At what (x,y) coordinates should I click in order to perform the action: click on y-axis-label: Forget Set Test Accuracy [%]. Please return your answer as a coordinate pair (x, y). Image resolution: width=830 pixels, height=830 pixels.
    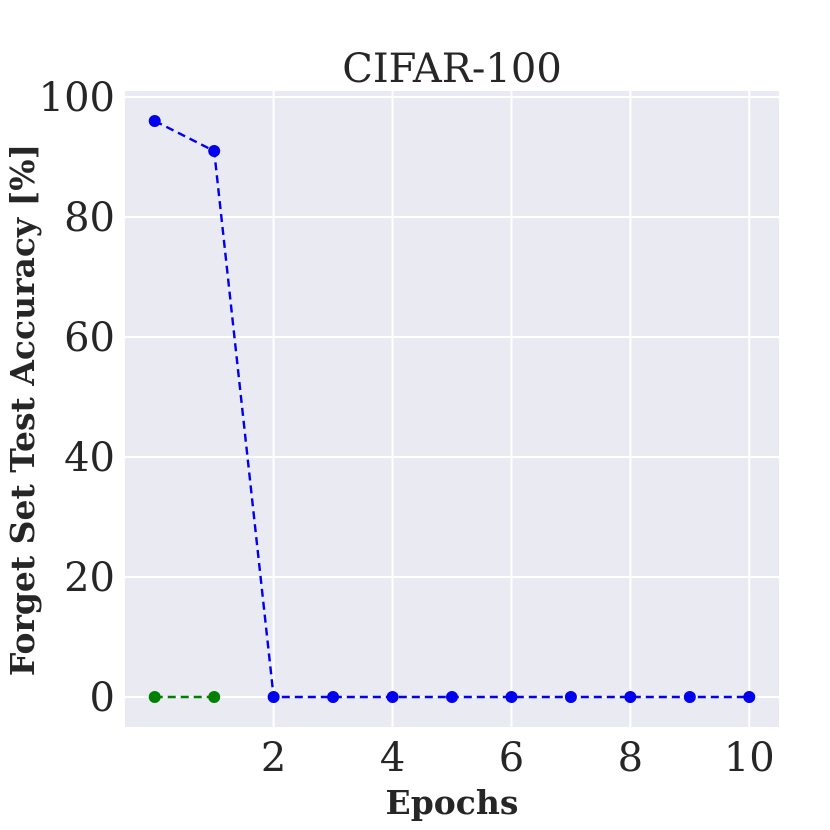
    Looking at the image, I should click on (22, 410).